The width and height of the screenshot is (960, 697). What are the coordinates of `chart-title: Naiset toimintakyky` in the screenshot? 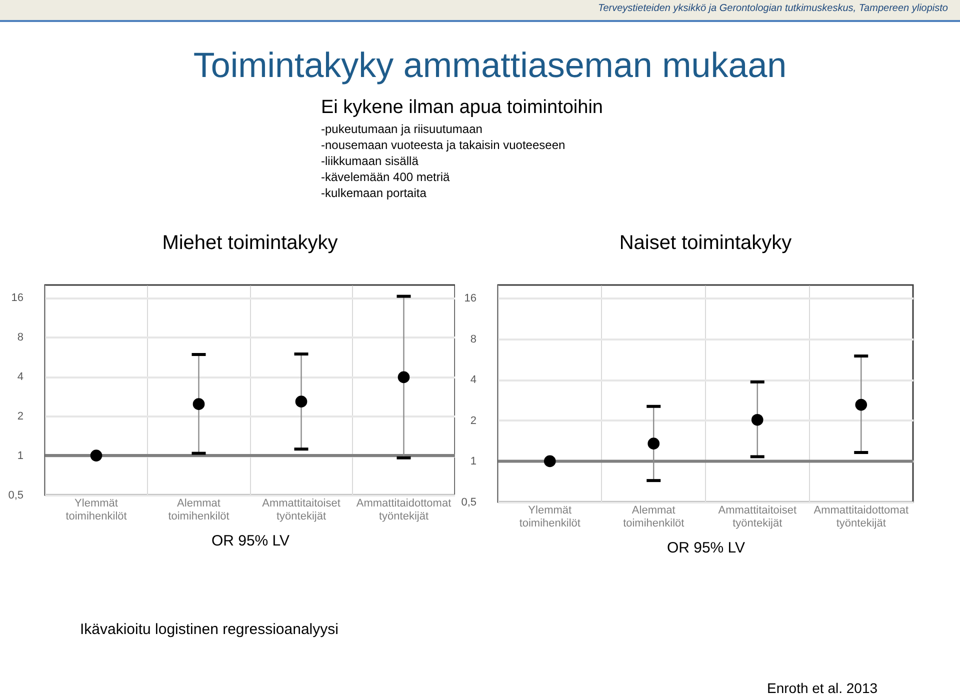 It's located at (705, 243).